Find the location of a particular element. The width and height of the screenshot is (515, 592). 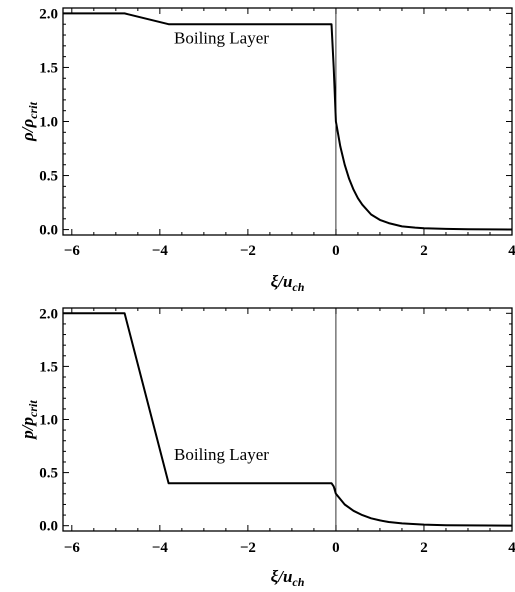

y-axis-label: p/pcrit is located at coordinates (29, 420).